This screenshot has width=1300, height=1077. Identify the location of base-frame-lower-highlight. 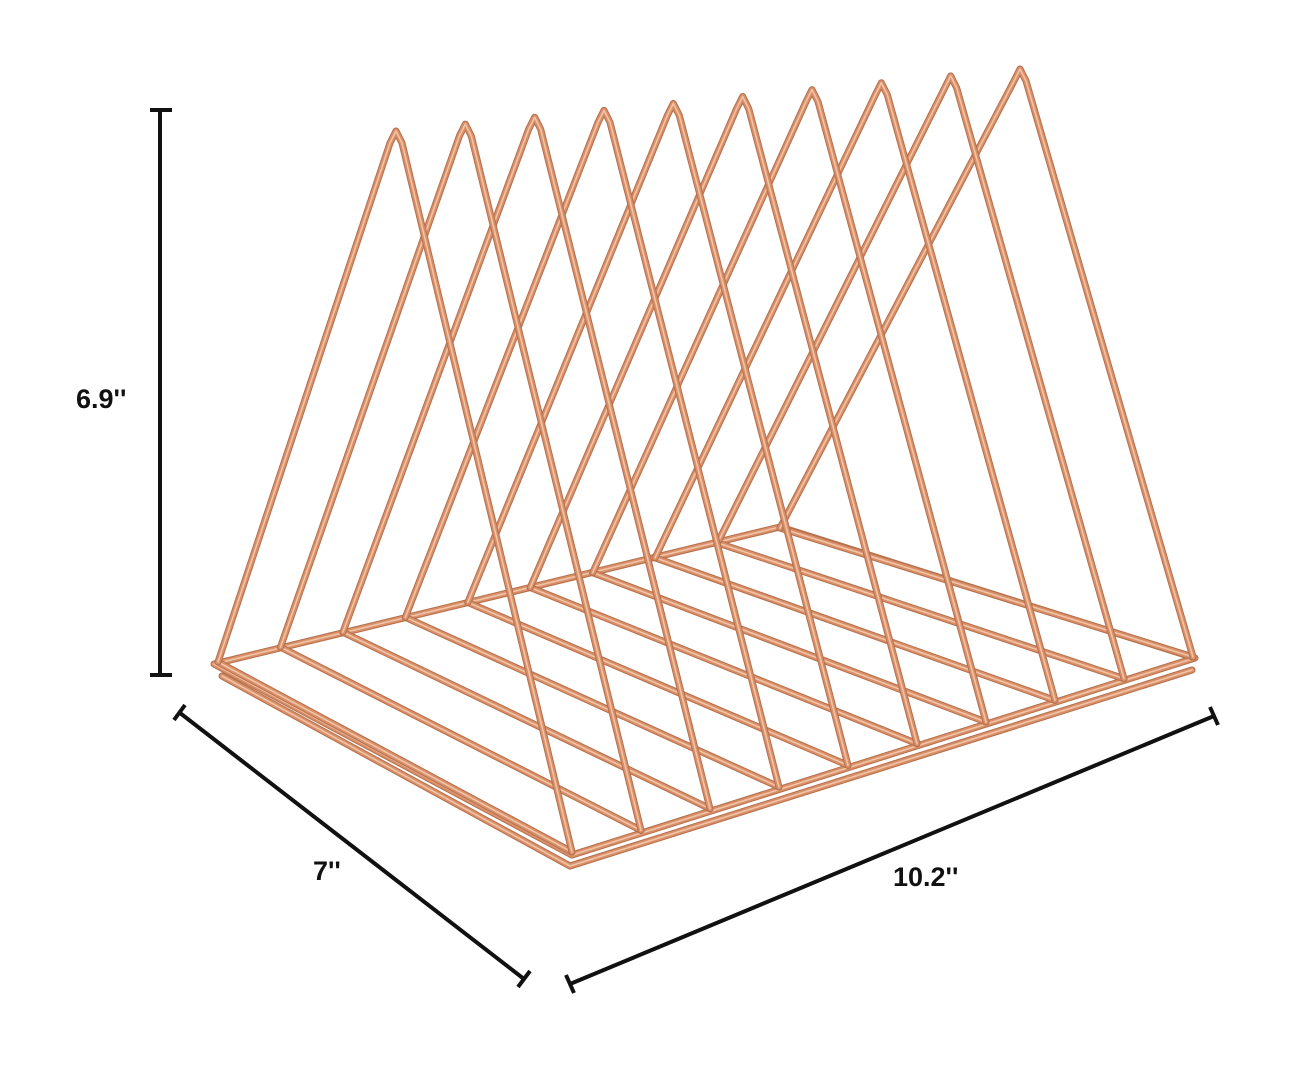
(707, 768).